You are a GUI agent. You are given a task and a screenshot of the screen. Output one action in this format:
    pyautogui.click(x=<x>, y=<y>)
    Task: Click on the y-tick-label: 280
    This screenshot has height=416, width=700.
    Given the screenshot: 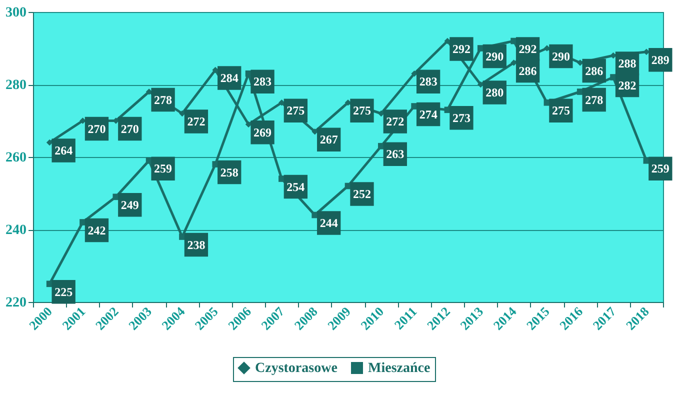 What is the action you would take?
    pyautogui.click(x=16, y=85)
    